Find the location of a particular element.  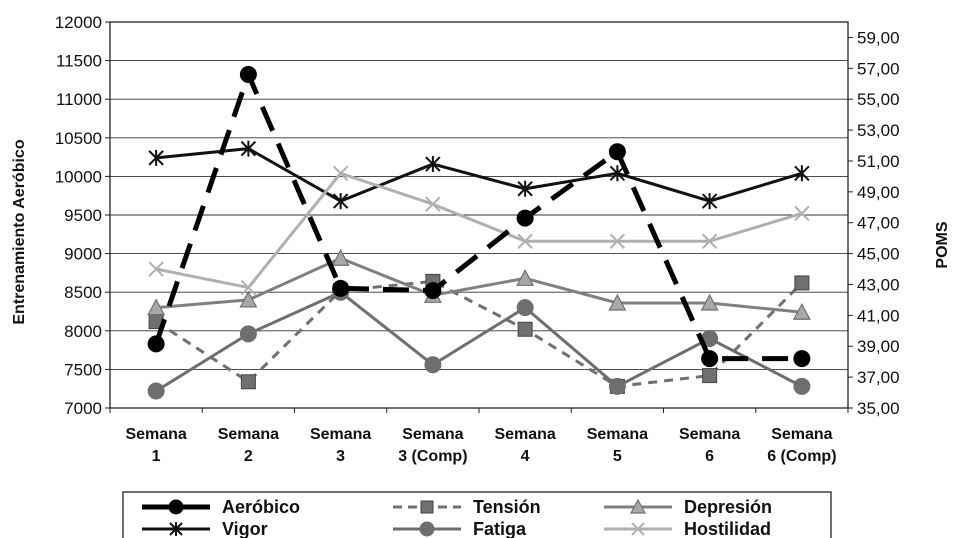

right-tick-label: 41,00 is located at coordinates (878, 315).